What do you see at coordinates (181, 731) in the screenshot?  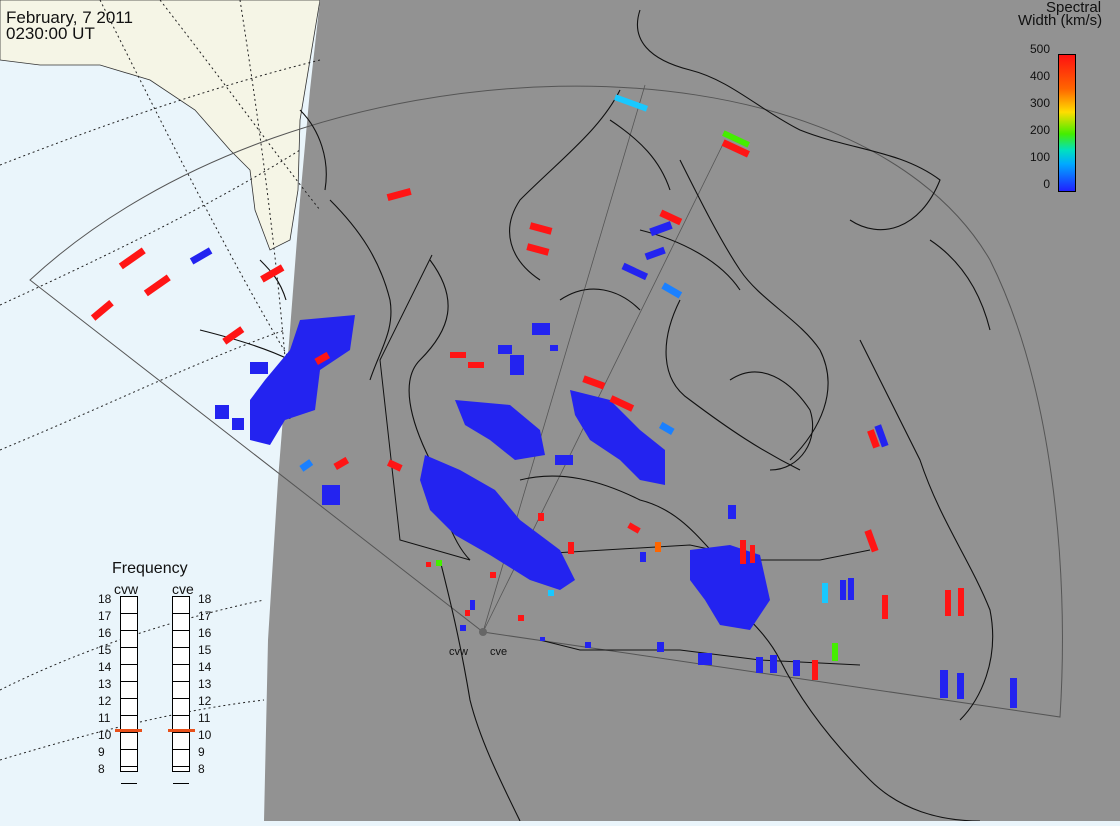 I see `frequency-marker-cve` at bounding box center [181, 731].